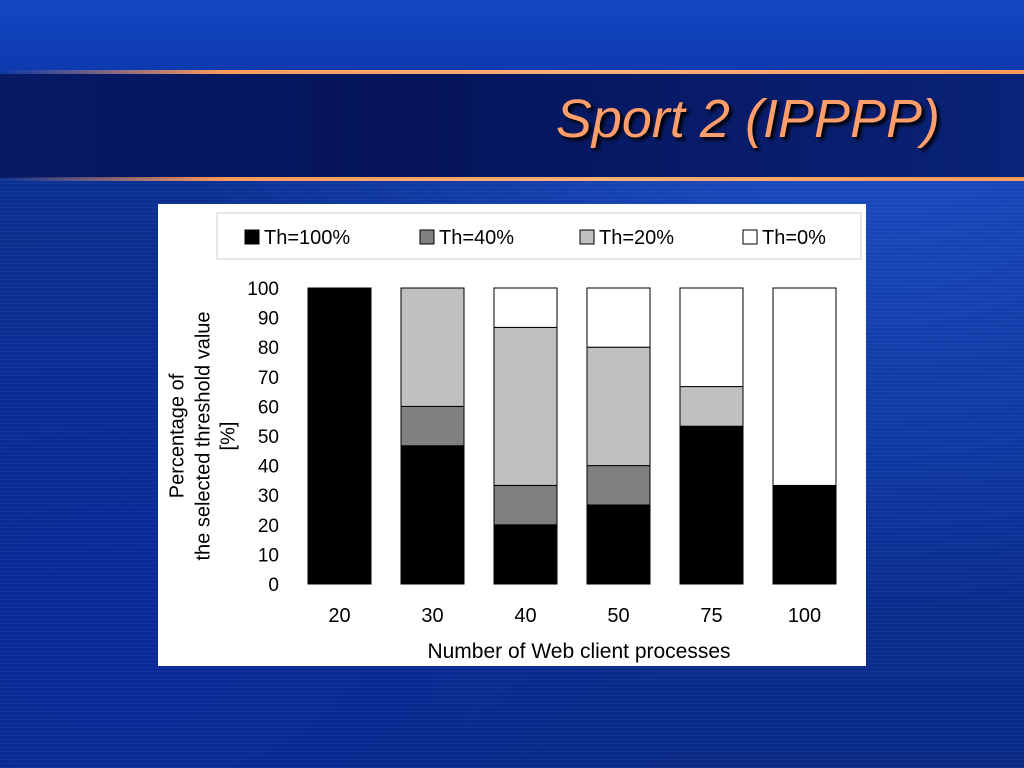  I want to click on y-tick-label: 0, so click(273, 585).